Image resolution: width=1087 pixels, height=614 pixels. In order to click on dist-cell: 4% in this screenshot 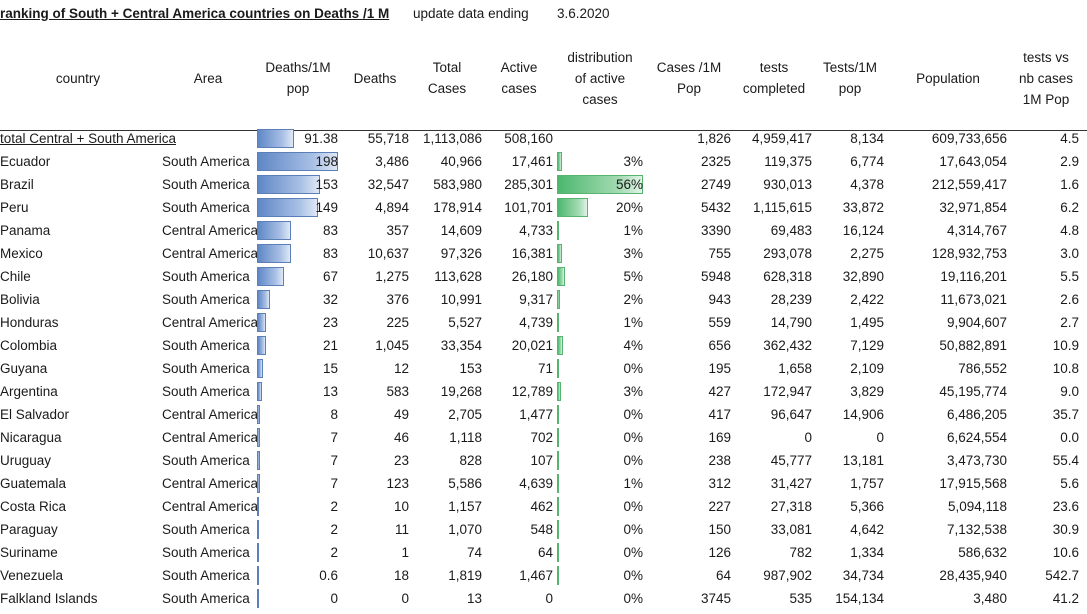, I will do `click(633, 345)`.